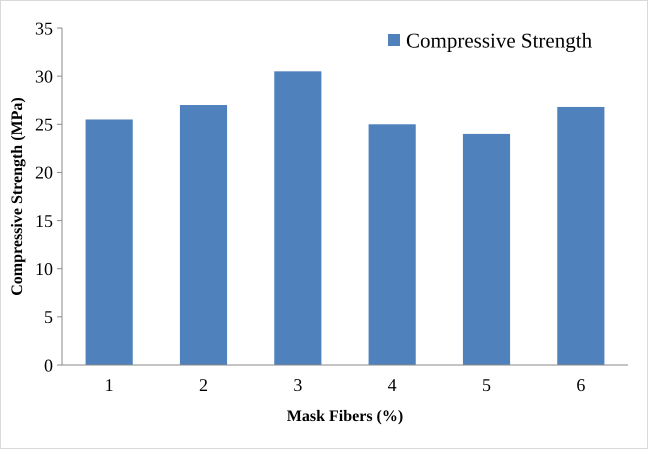  Describe the element at coordinates (17, 196) in the screenshot. I see `y-axis-title: Compressive Strength (MPa)` at that location.